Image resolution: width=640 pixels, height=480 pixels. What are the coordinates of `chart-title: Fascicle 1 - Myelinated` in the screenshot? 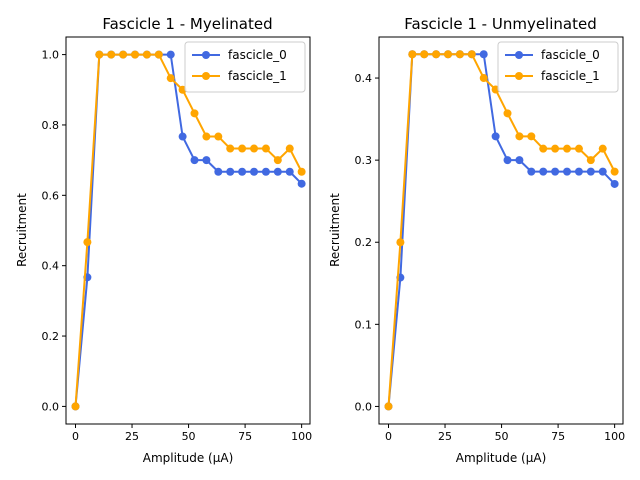 It's located at (187, 24).